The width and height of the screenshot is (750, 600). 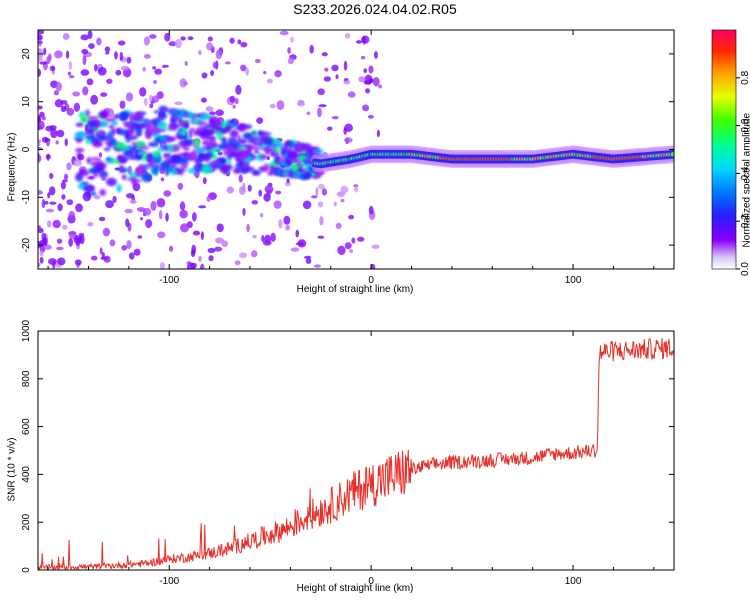 What do you see at coordinates (169, 581) in the screenshot?
I see `snr-x-tick-label: -100` at bounding box center [169, 581].